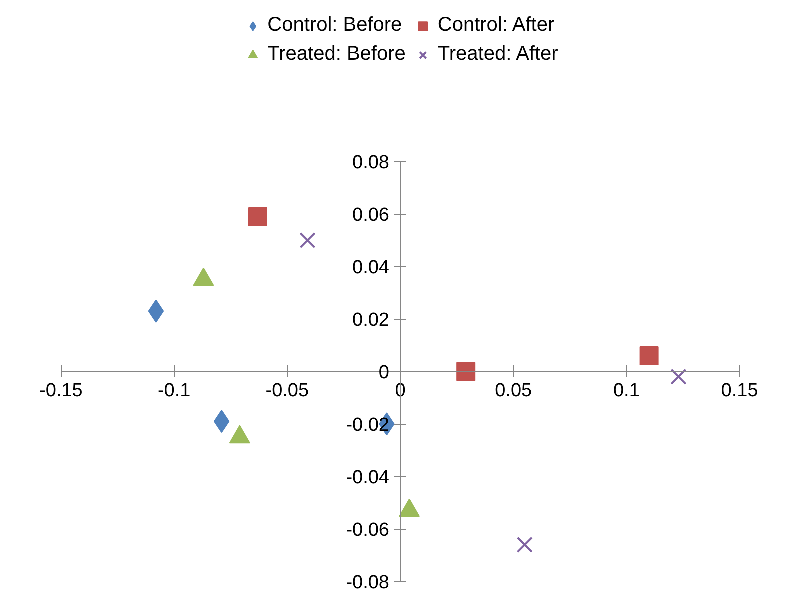  Describe the element at coordinates (174, 391) in the screenshot. I see `x-tick-label: -0.1` at that location.